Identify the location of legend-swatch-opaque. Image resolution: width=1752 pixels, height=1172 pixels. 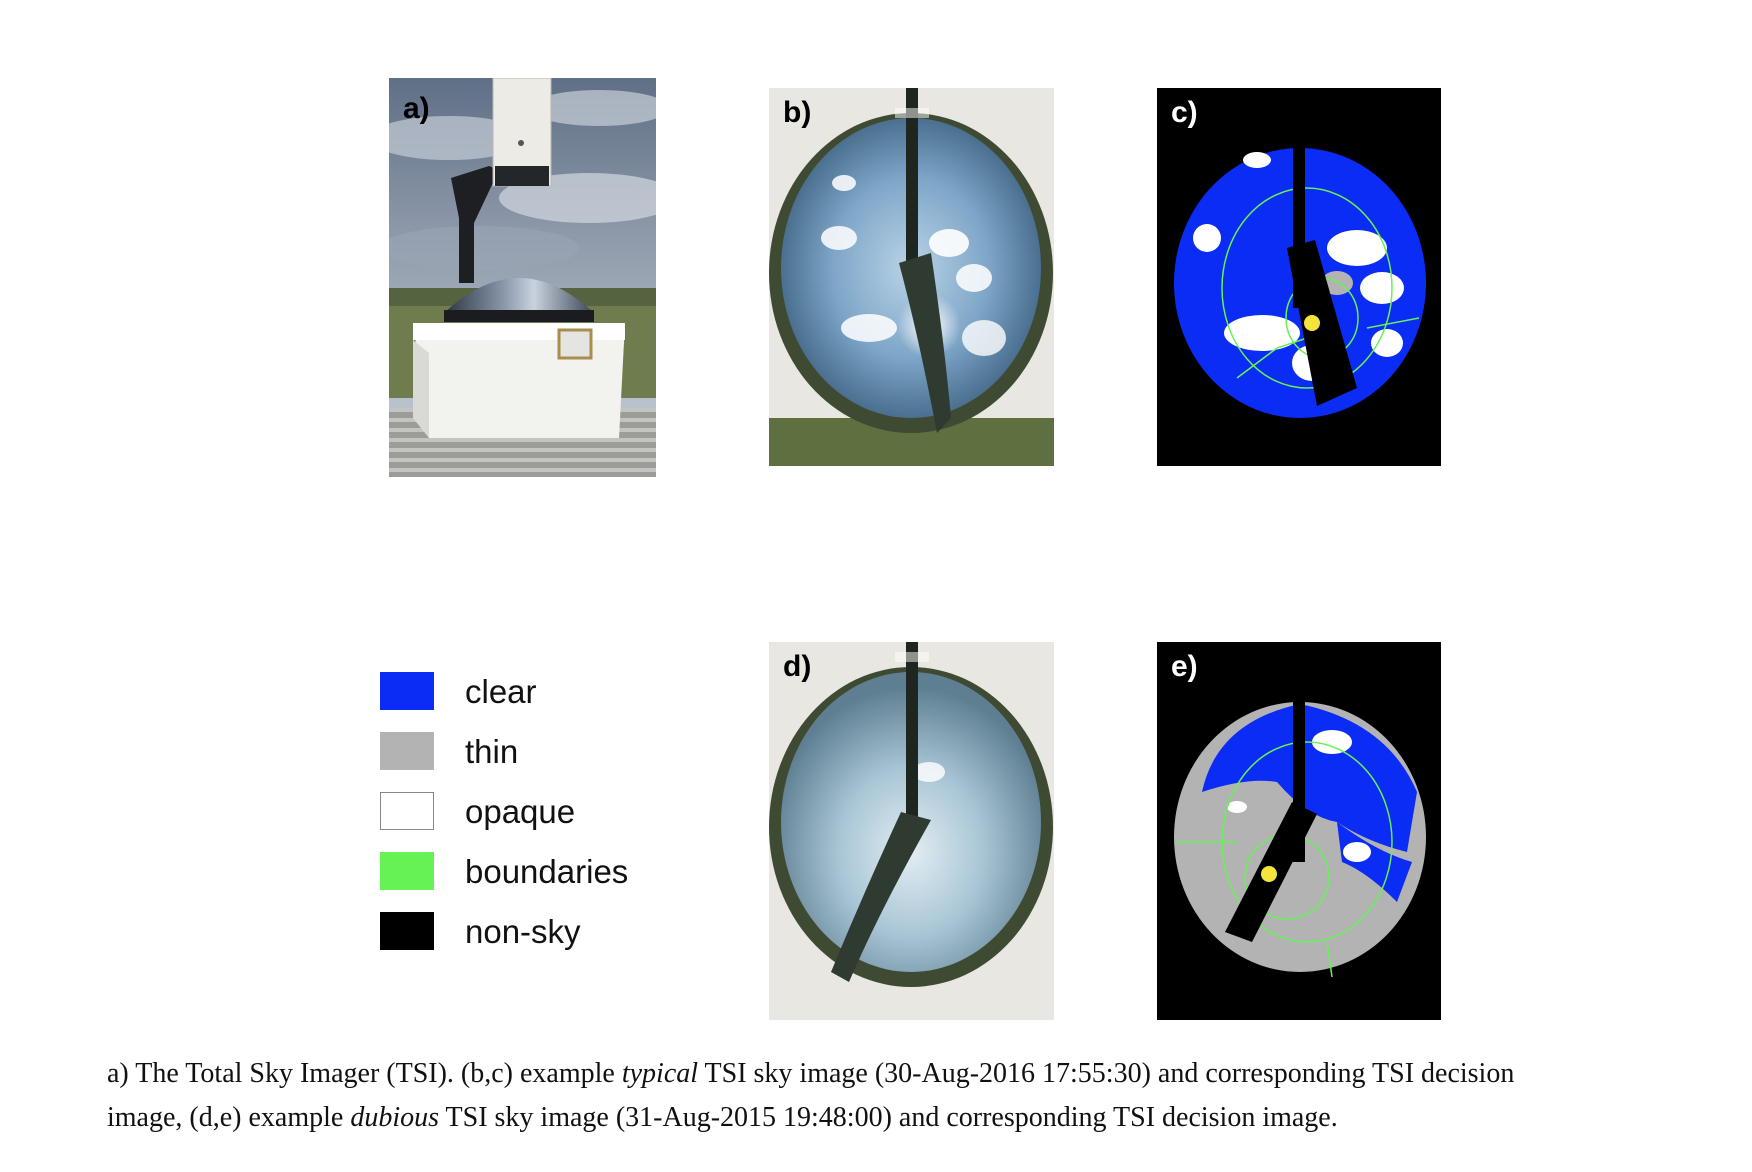
(407, 811).